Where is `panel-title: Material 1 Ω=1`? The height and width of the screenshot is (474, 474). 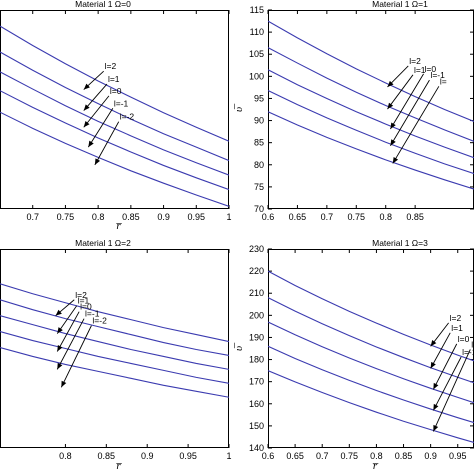 panel-title: Material 1 Ω=1 is located at coordinates (400, 4).